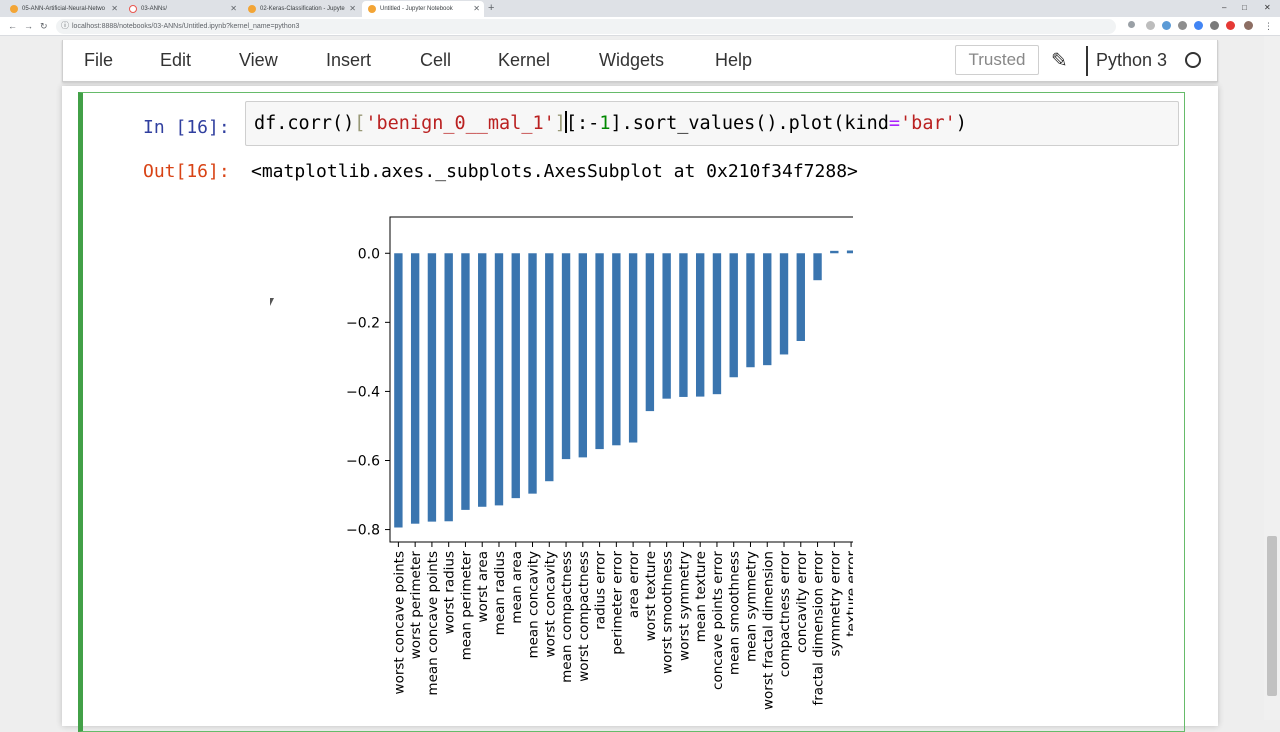 The width and height of the screenshot is (1280, 732). Describe the element at coordinates (632, 60) in the screenshot. I see `menu-widgets: Widgets` at that location.